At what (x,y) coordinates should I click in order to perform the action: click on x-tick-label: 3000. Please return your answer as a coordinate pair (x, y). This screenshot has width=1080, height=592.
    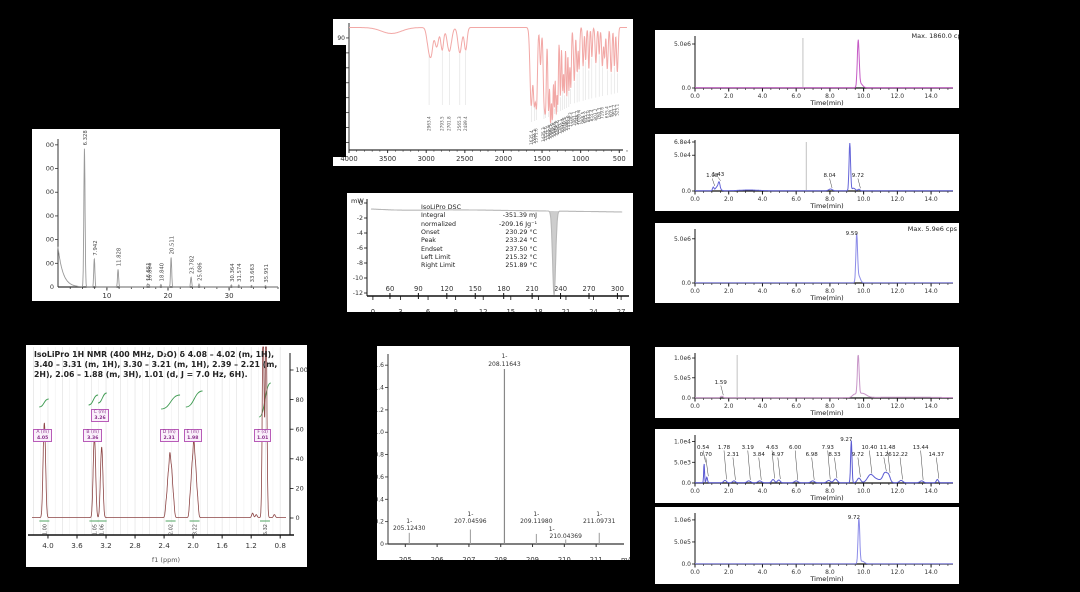
    Looking at the image, I should click on (426, 159).